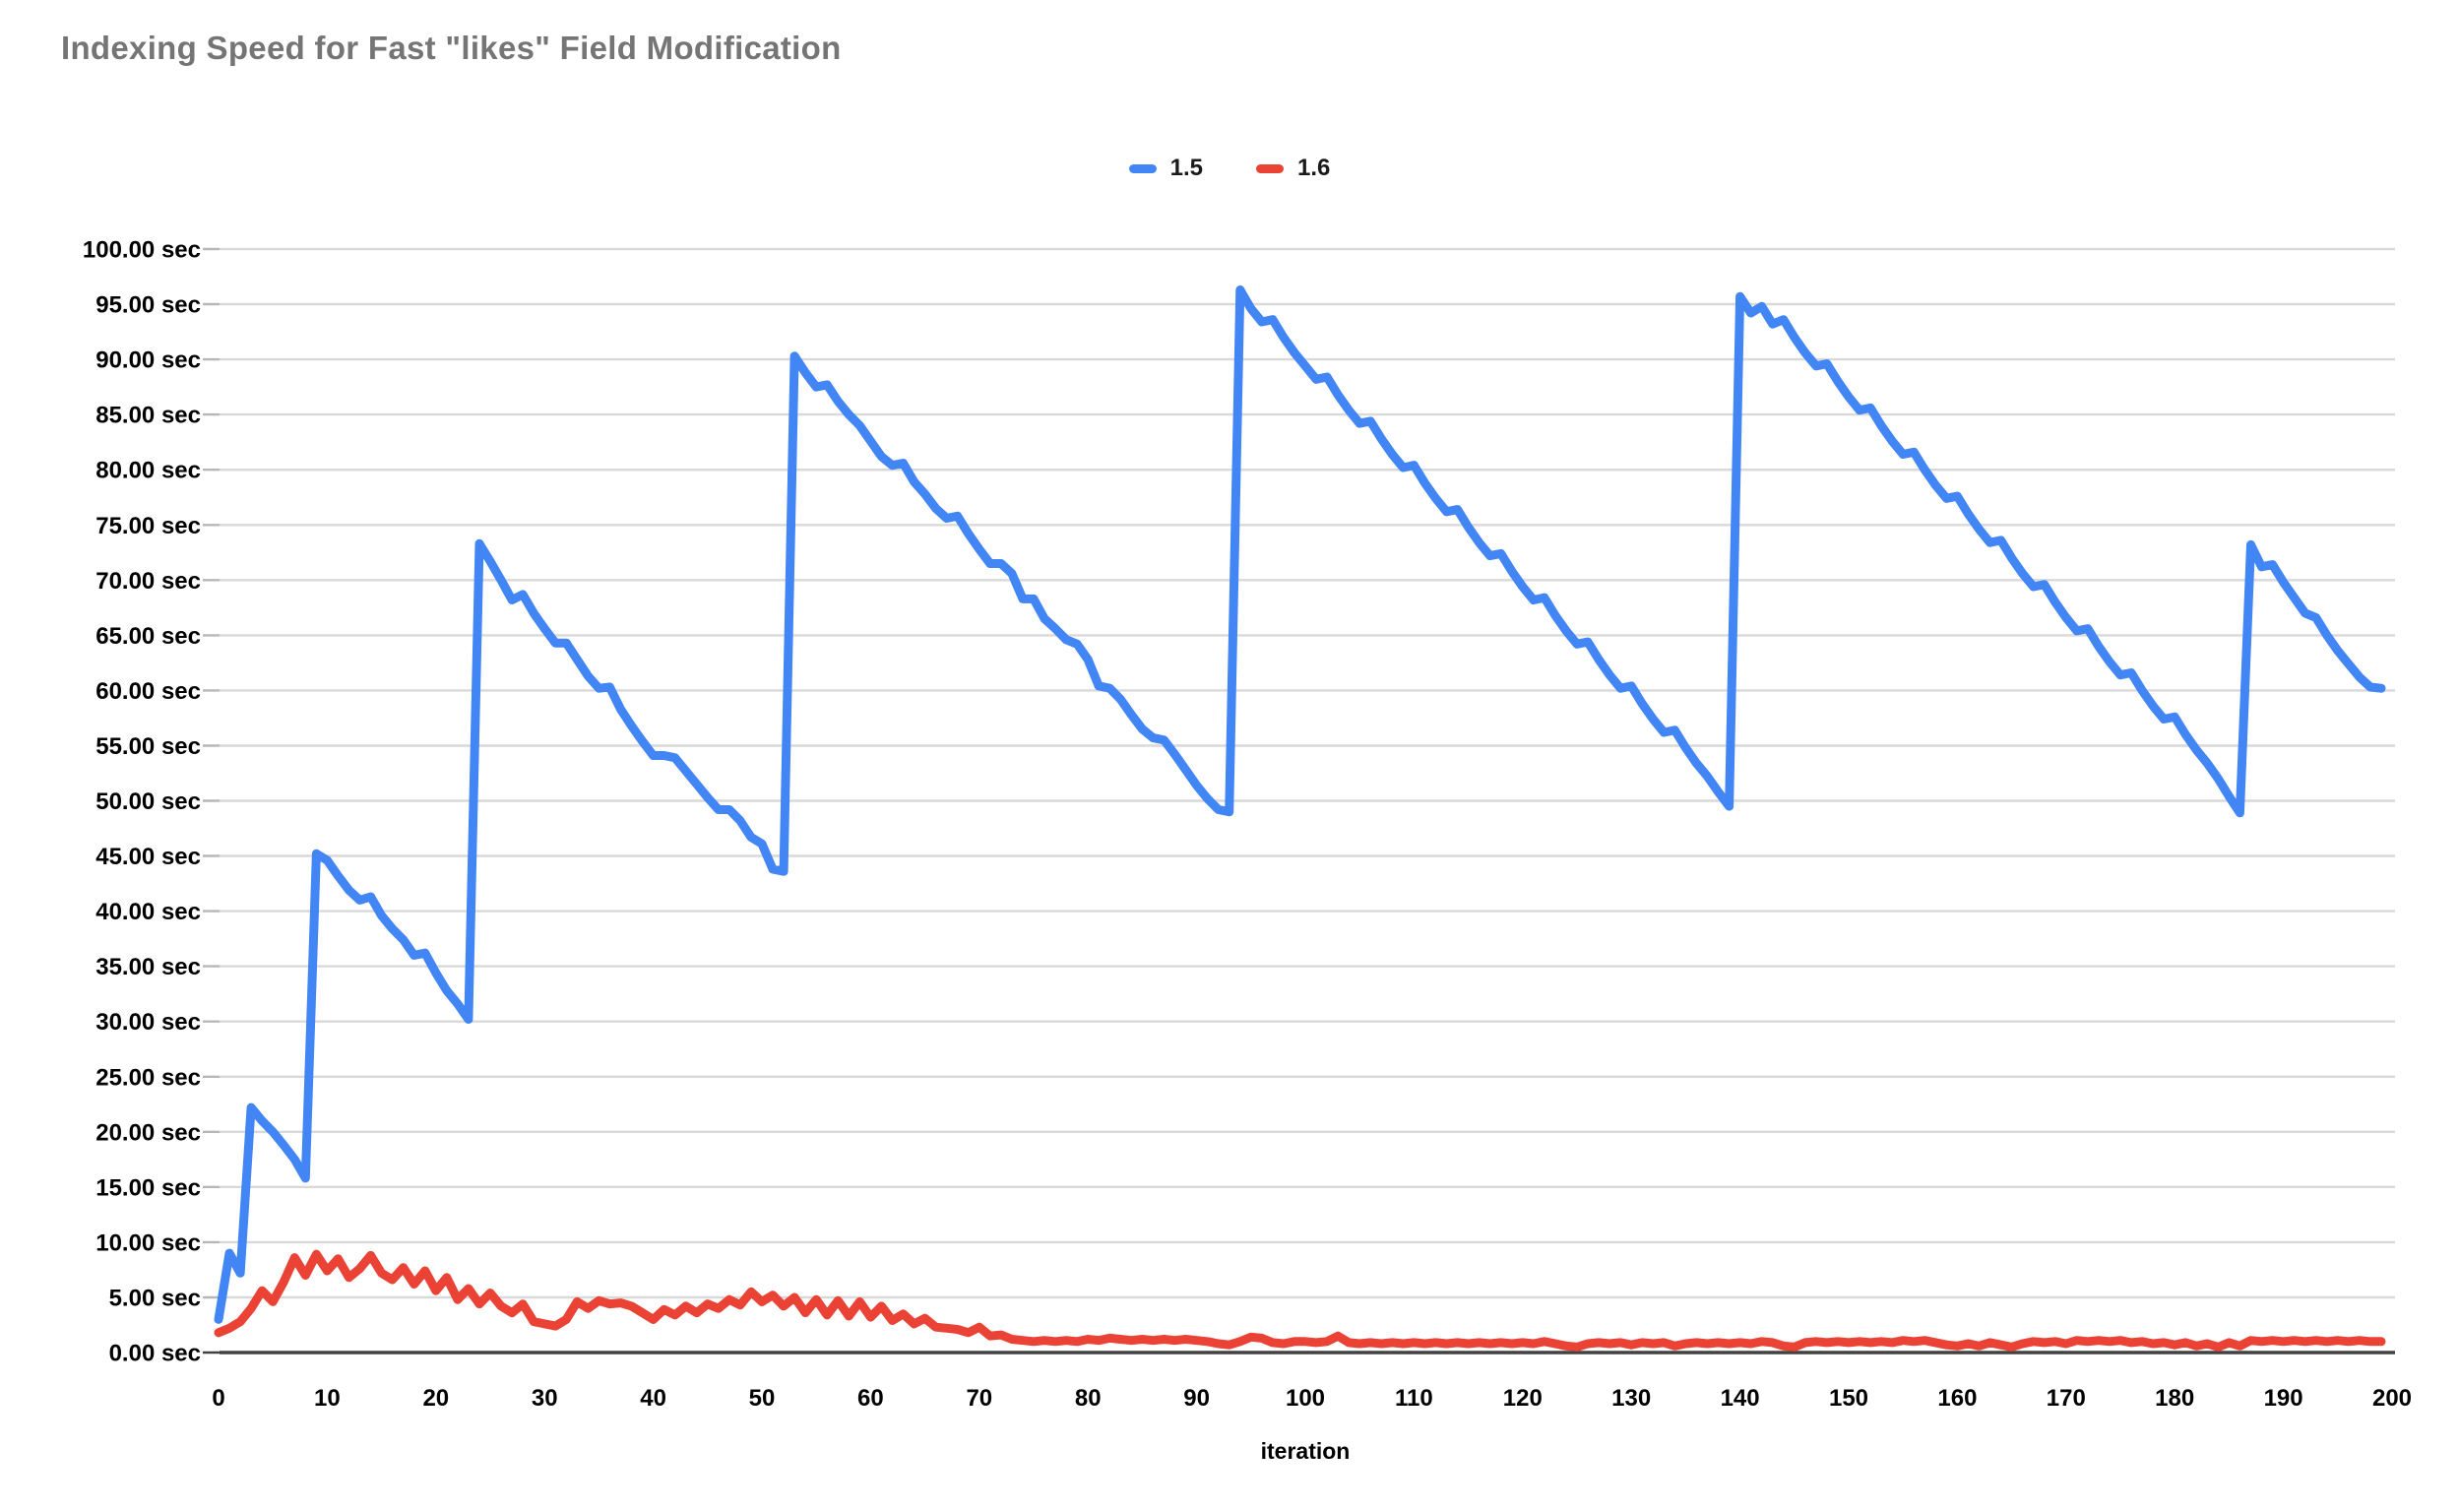 The height and width of the screenshot is (1512, 2459). What do you see at coordinates (1848, 1398) in the screenshot?
I see `x-tick-label: 150` at bounding box center [1848, 1398].